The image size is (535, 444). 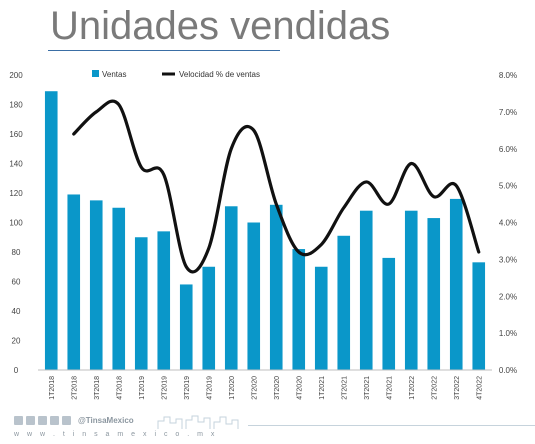 I want to click on facebook-icon, so click(x=42, y=420).